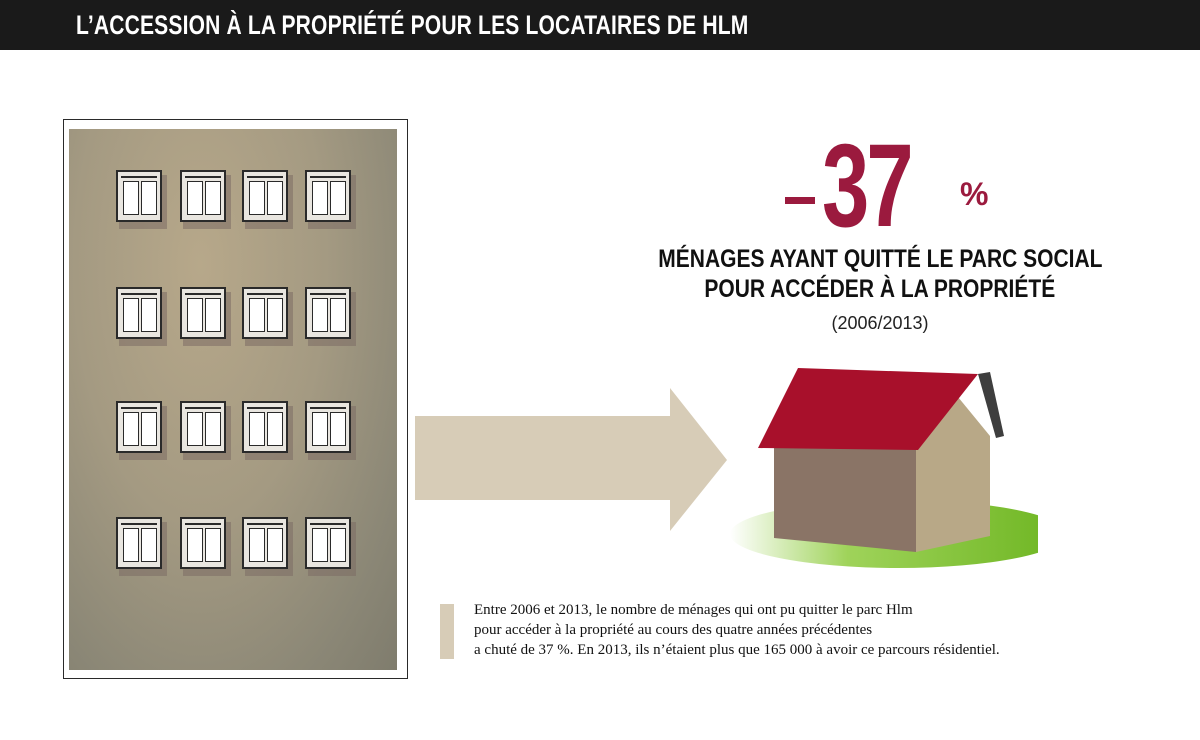 This screenshot has width=1200, height=740. Describe the element at coordinates (800, 200) in the screenshot. I see `minus-sign` at that location.